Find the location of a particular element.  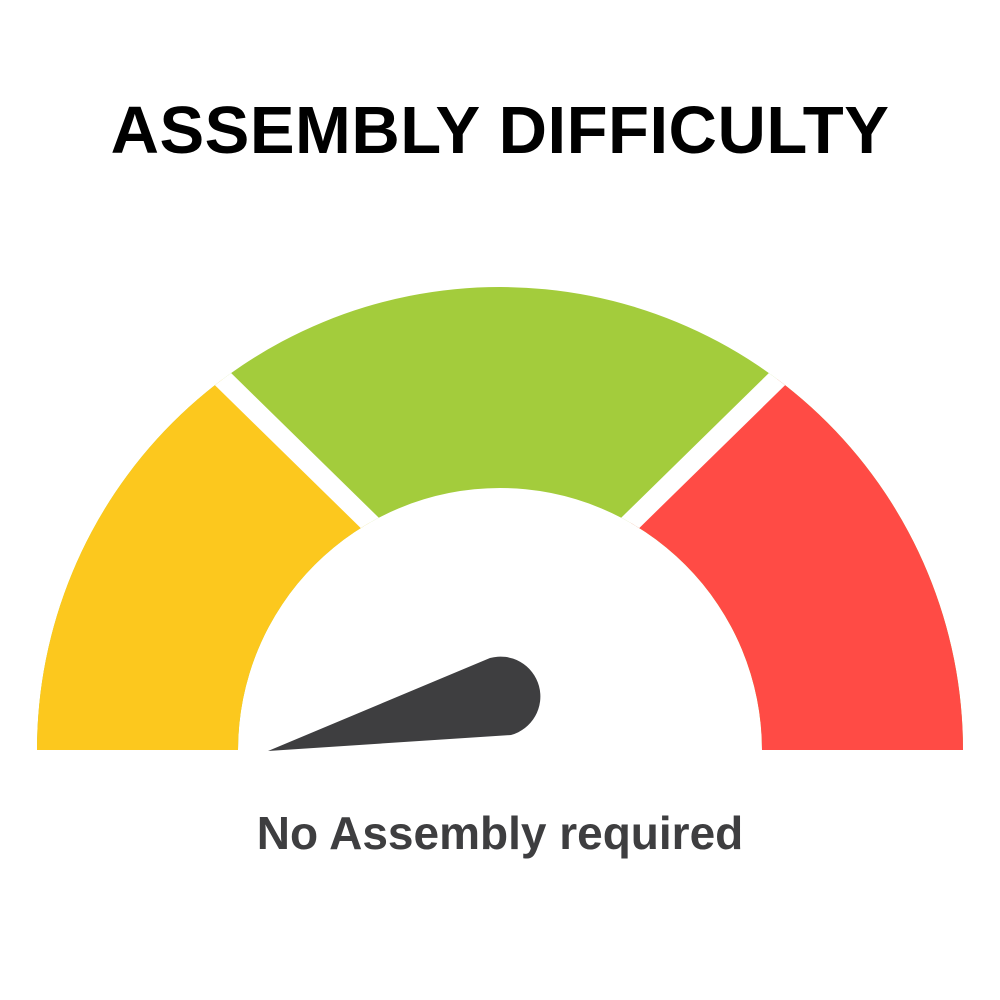

page-title: ASSEMBLY DIFFICULTY is located at coordinates (500, 130).